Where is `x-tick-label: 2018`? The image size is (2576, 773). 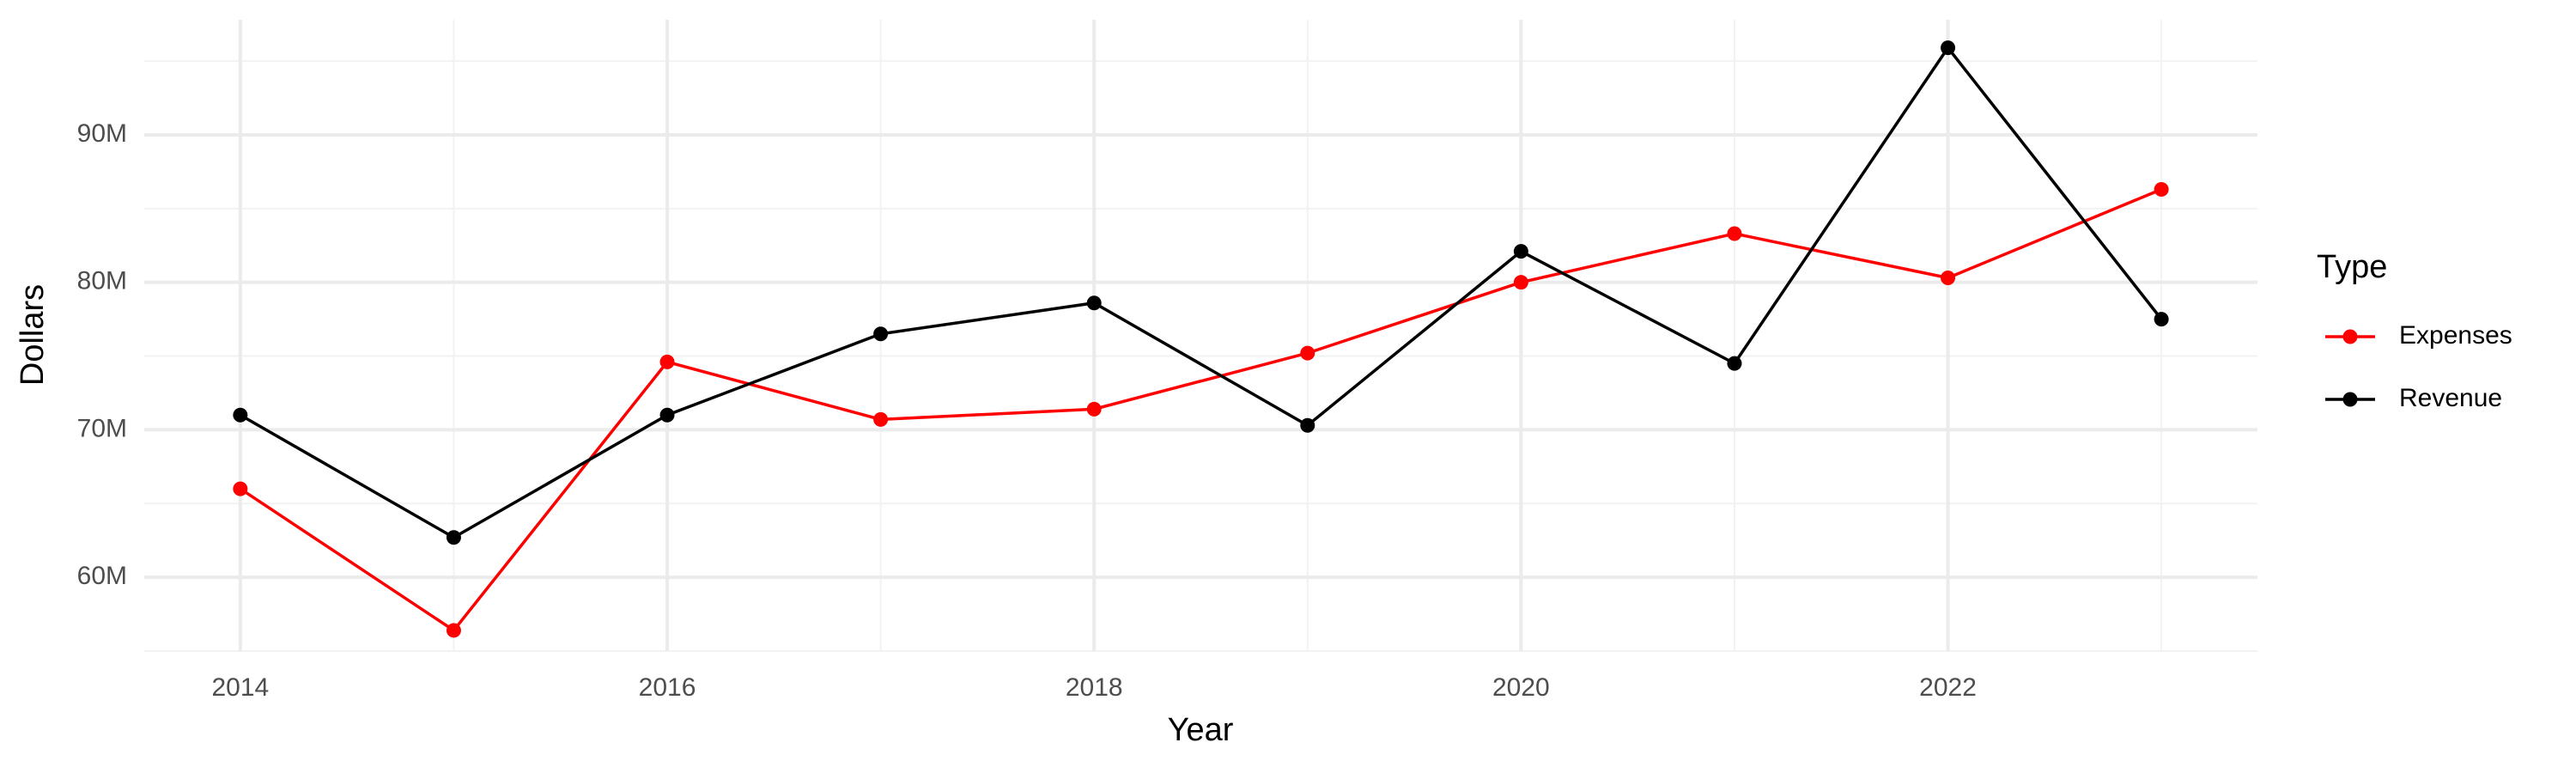
x-tick-label: 2018 is located at coordinates (1094, 687).